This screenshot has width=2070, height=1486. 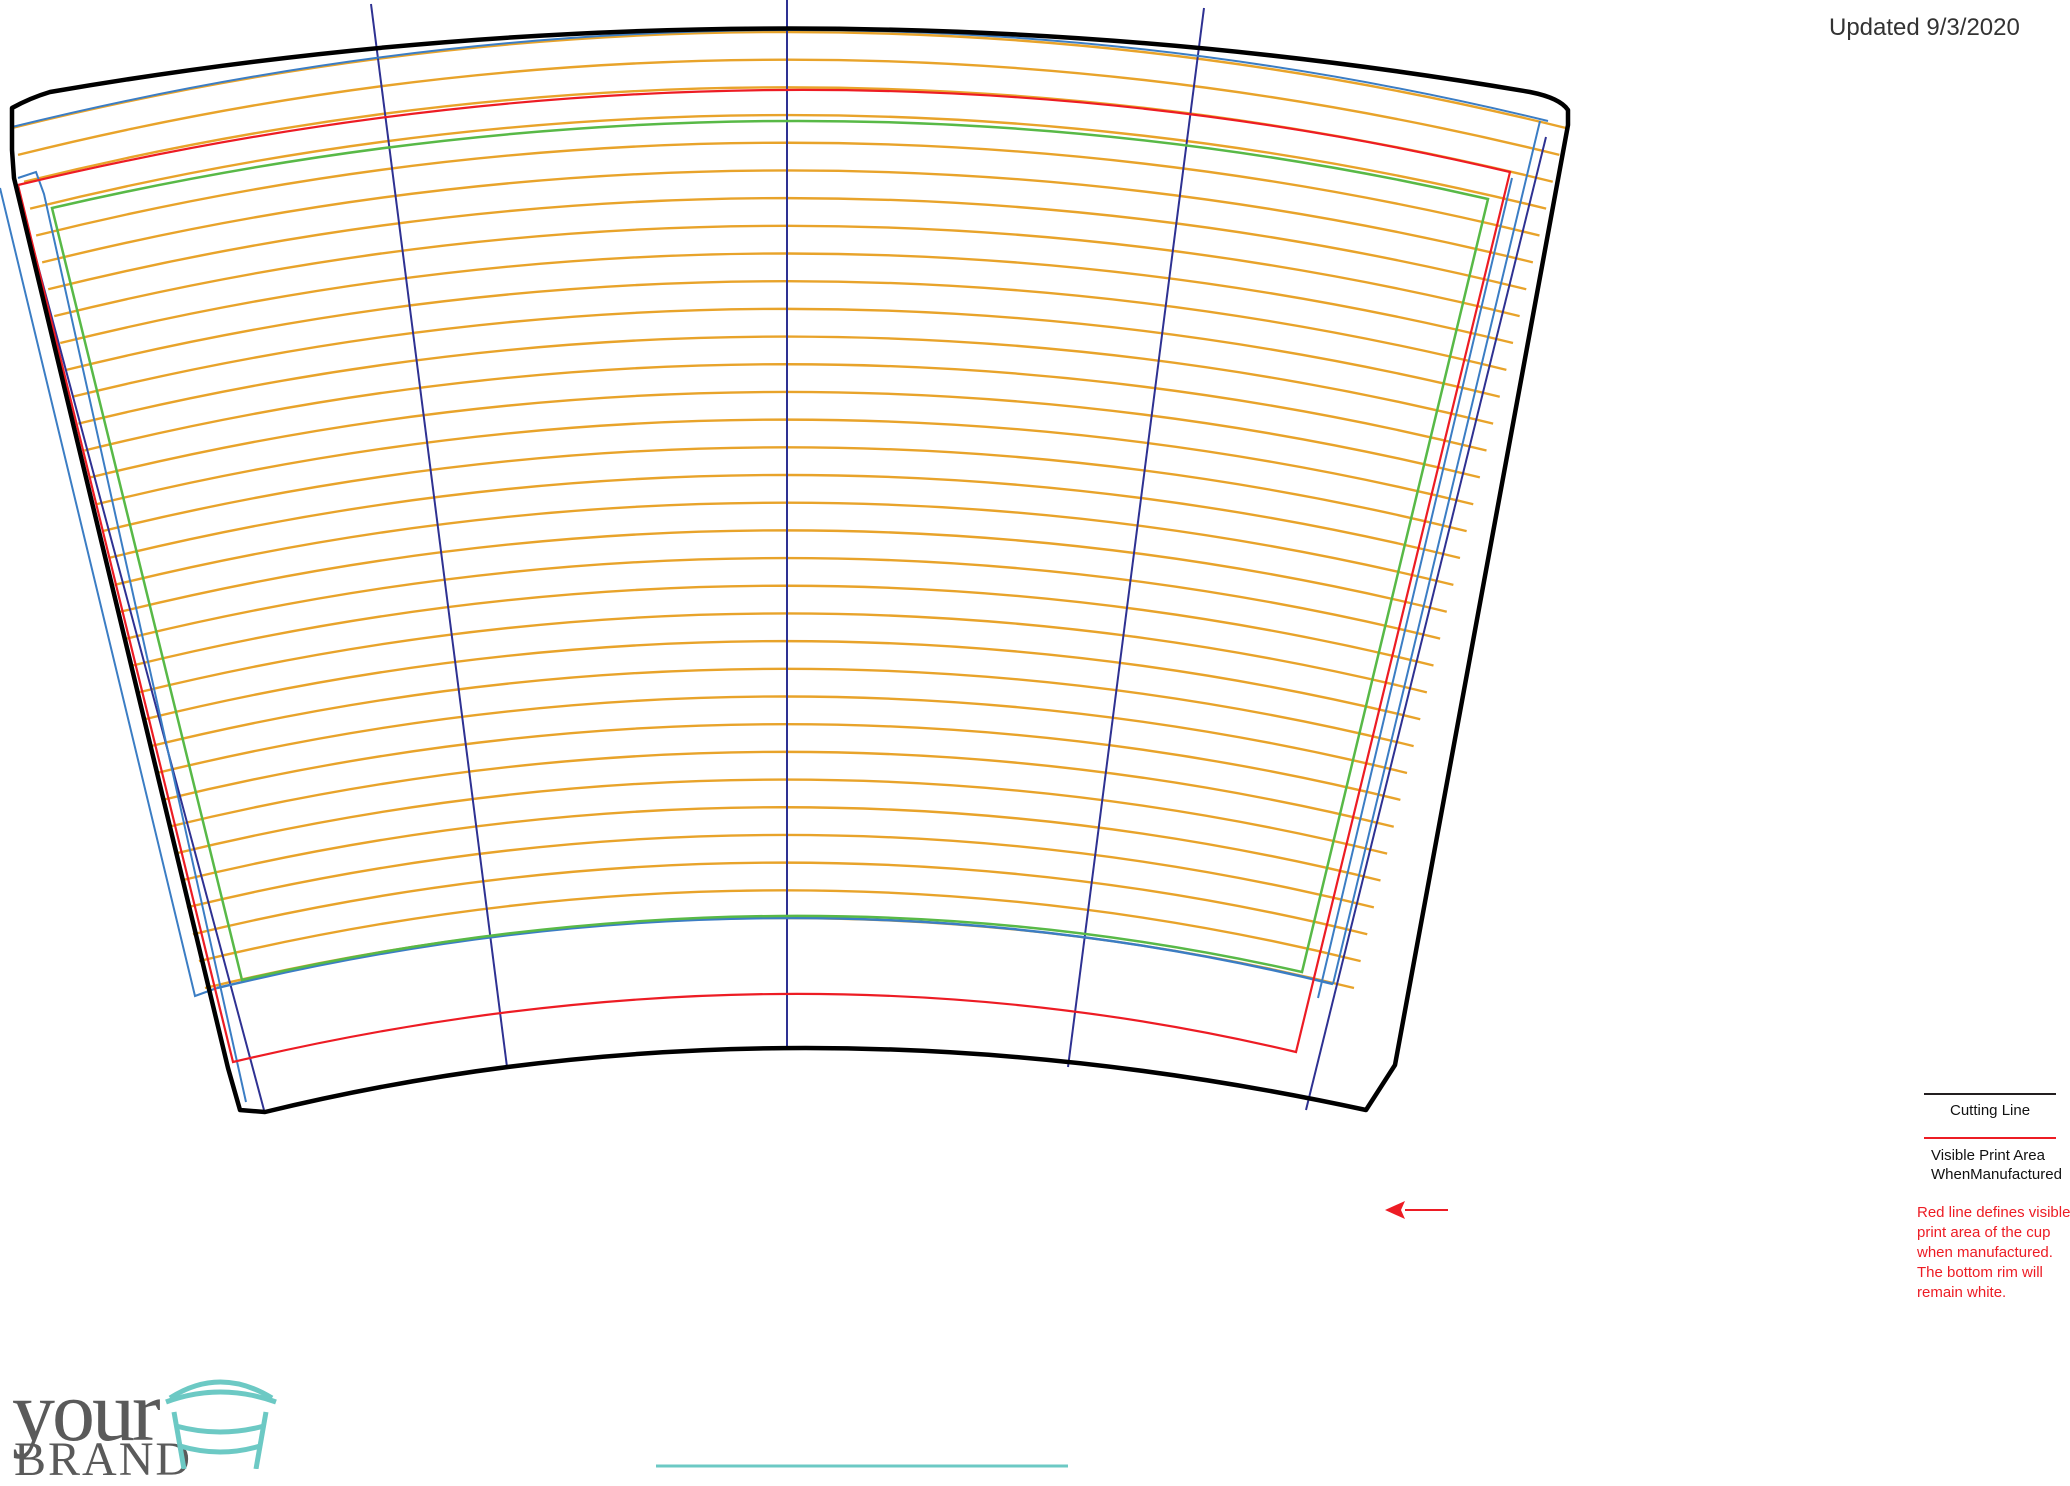 I want to click on bleed-left-inner, so click(x=132, y=636).